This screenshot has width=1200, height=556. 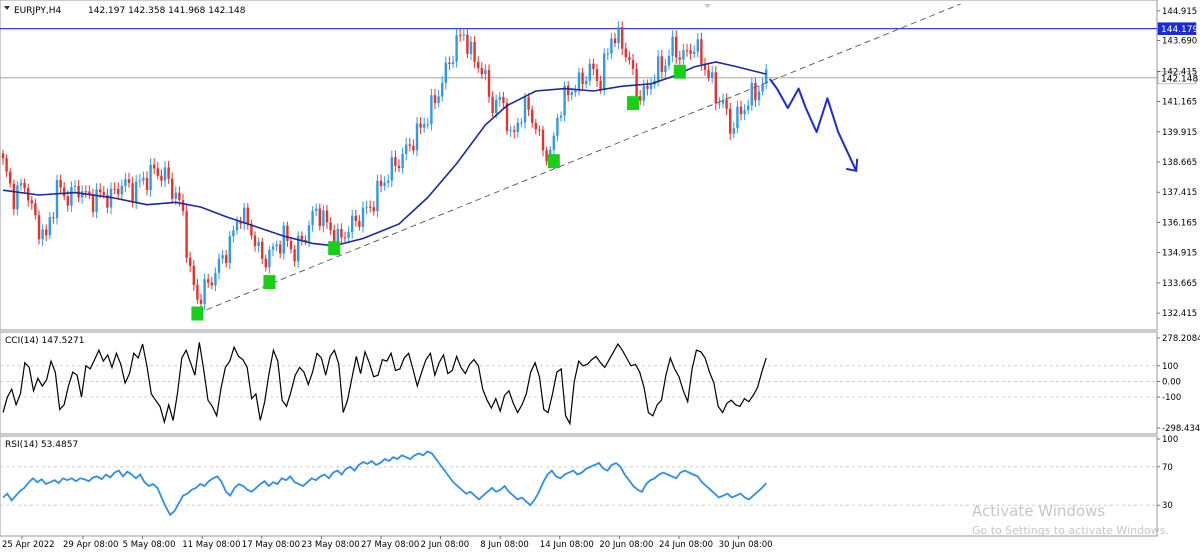 What do you see at coordinates (269, 282) in the screenshot?
I see `touch-marker` at bounding box center [269, 282].